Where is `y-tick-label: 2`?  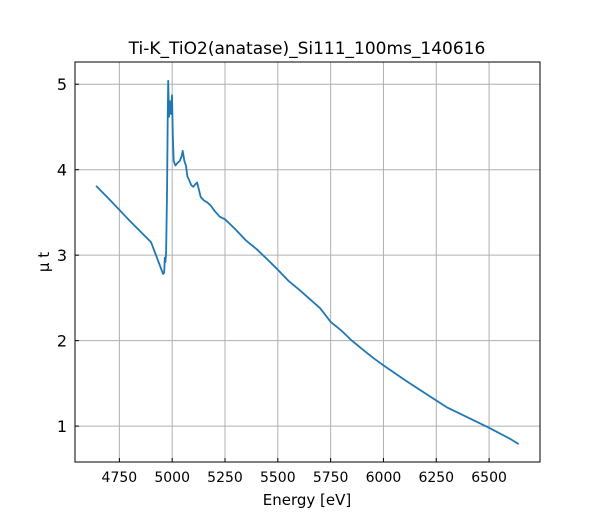 y-tick-label: 2 is located at coordinates (62, 341).